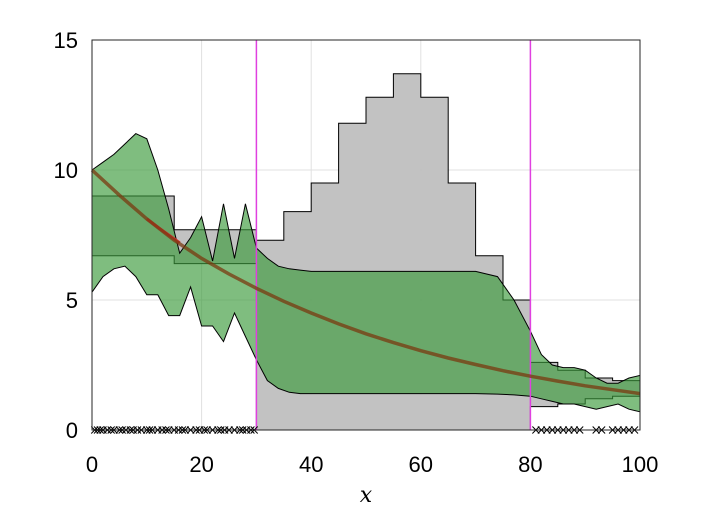 This screenshot has height=519, width=706. I want to click on y-tick-label-10: 10, so click(66, 170).